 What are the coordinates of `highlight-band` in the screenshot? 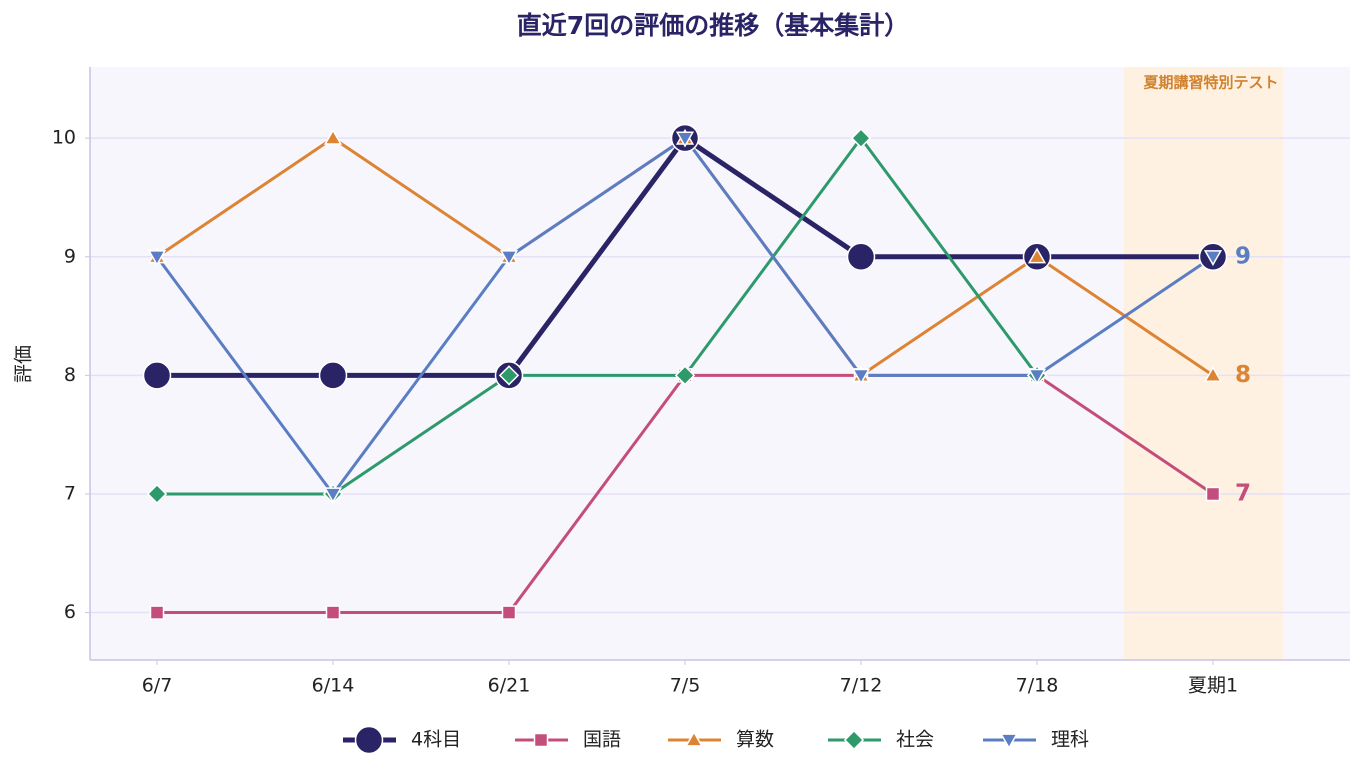 It's located at (1203, 363).